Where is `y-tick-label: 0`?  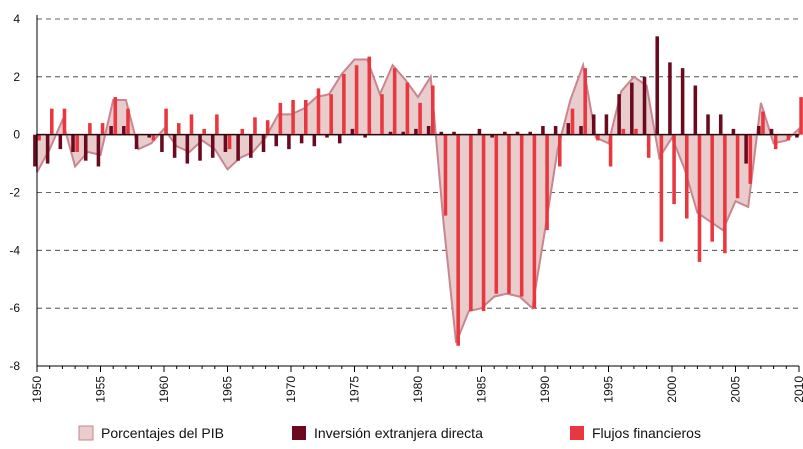
y-tick-label: 0 is located at coordinates (16, 135).